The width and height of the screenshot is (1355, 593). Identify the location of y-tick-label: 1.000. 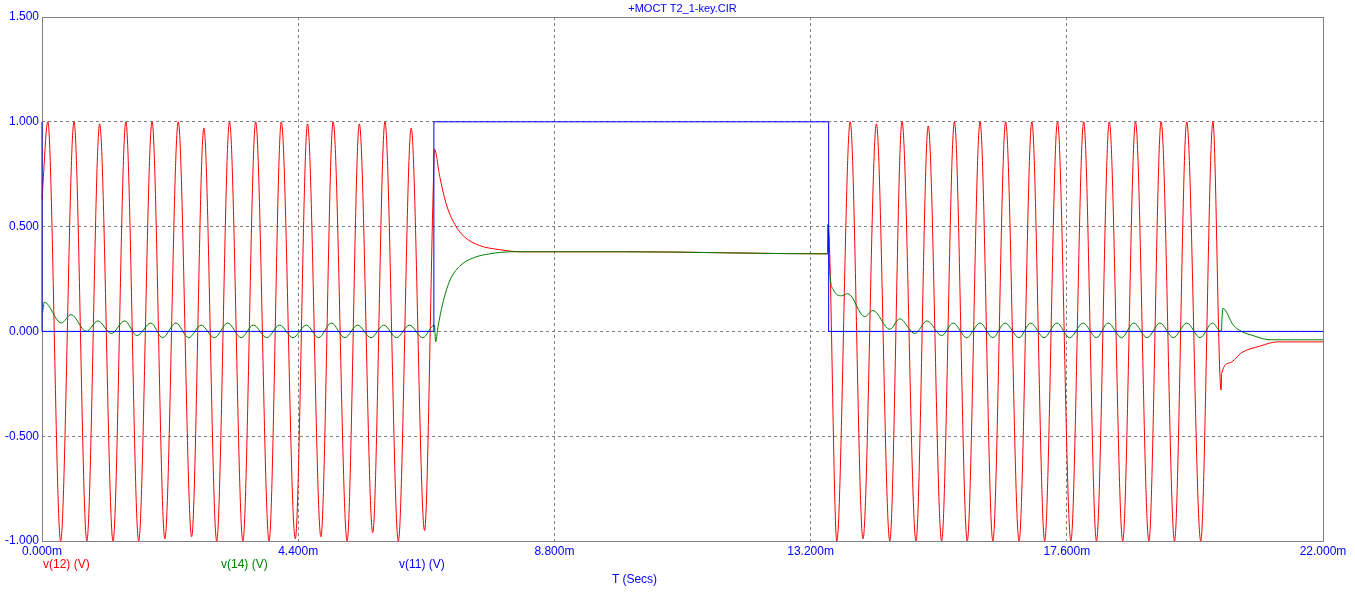
(24, 121).